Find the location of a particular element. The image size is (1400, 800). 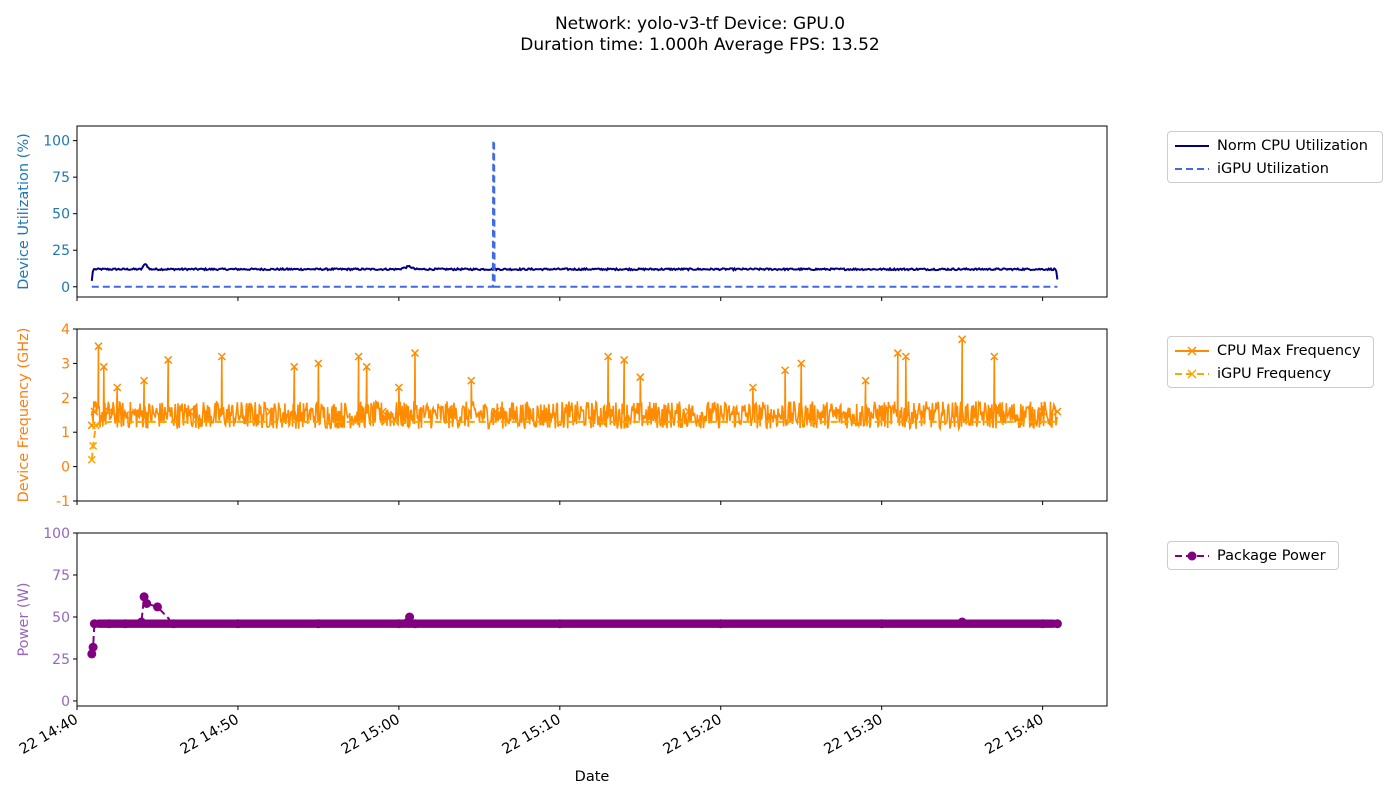

legend-label-igpu-frequency: iGPU Frequency is located at coordinates (1274, 373).